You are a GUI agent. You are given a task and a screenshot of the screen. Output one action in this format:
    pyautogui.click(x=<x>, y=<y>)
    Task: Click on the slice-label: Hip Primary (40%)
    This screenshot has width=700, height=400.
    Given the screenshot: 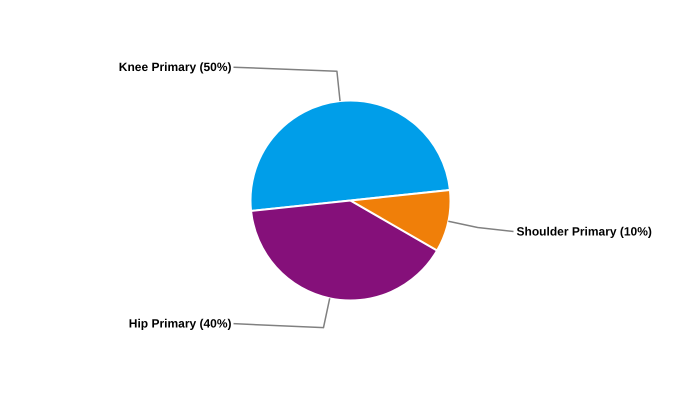 What is the action you would take?
    pyautogui.click(x=180, y=323)
    